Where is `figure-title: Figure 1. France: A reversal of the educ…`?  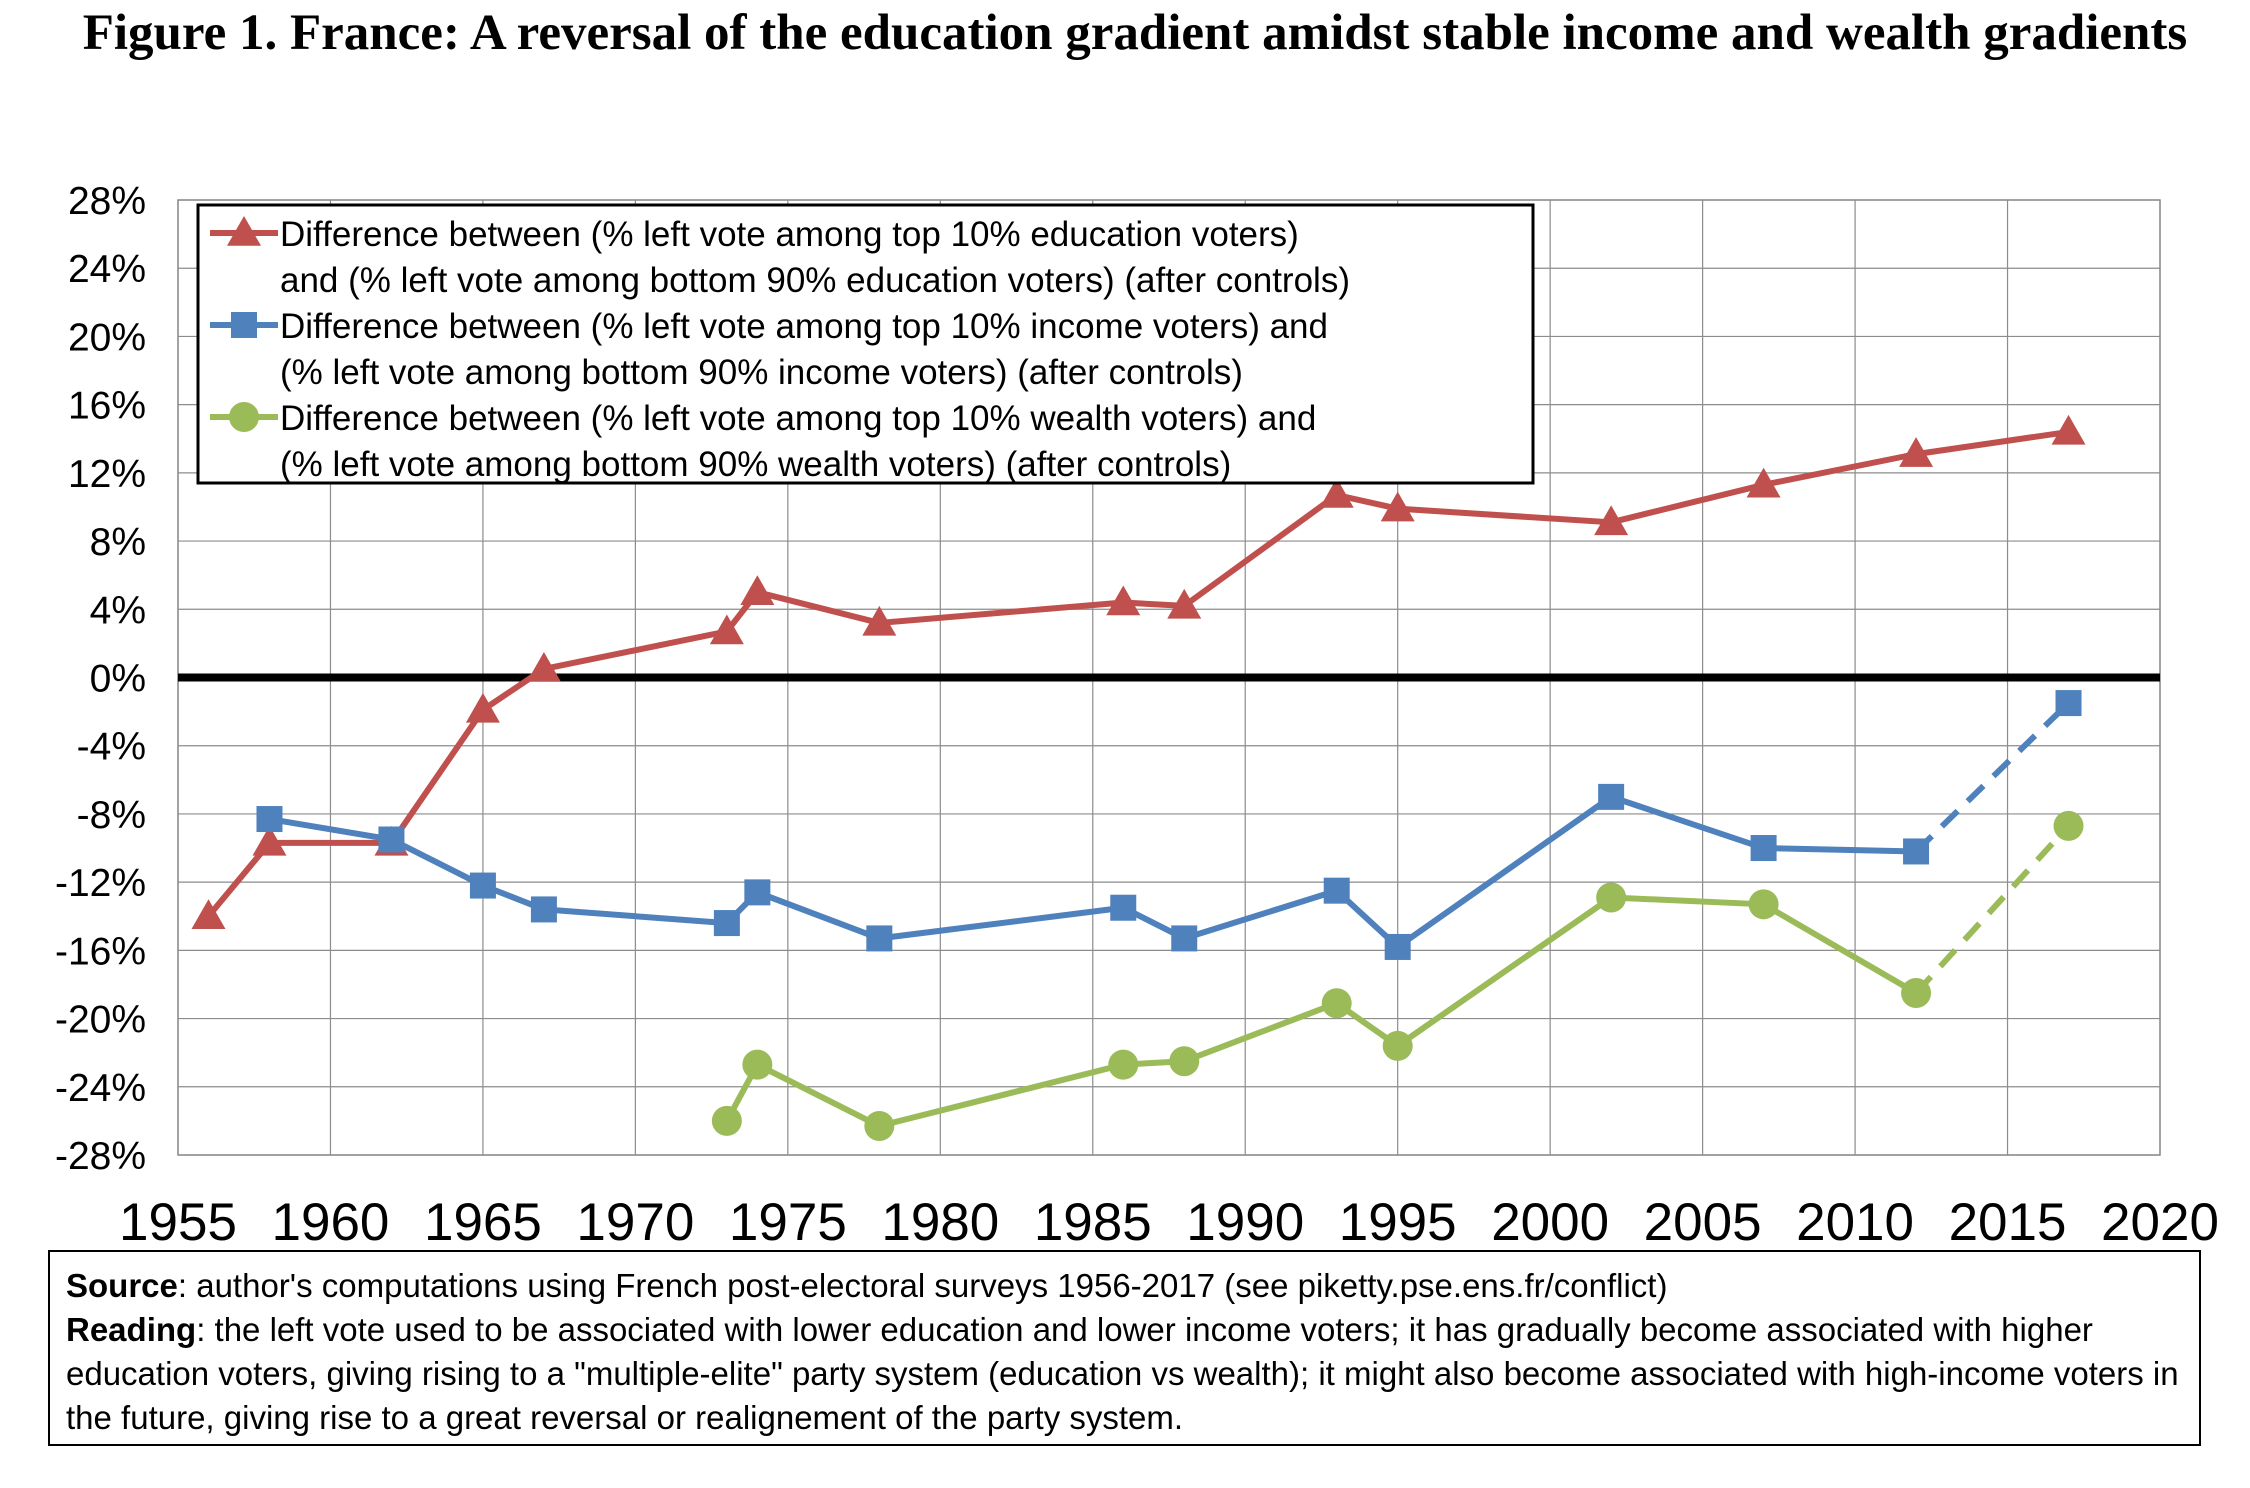 figure-title: Figure 1. France: A reversal of the educ… is located at coordinates (1135, 33).